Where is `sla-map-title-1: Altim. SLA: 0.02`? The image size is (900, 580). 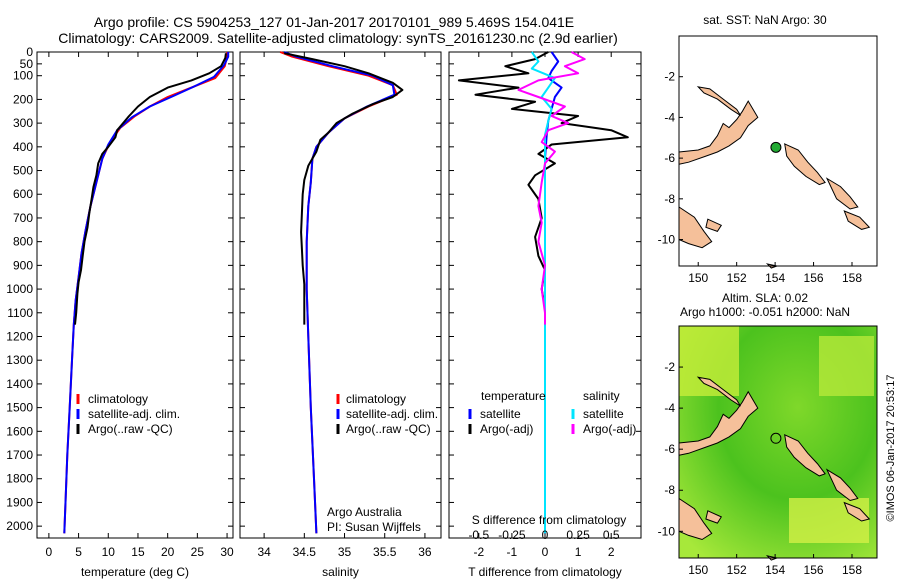
sla-map-title-1: Altim. SLA: 0.02 is located at coordinates (765, 298).